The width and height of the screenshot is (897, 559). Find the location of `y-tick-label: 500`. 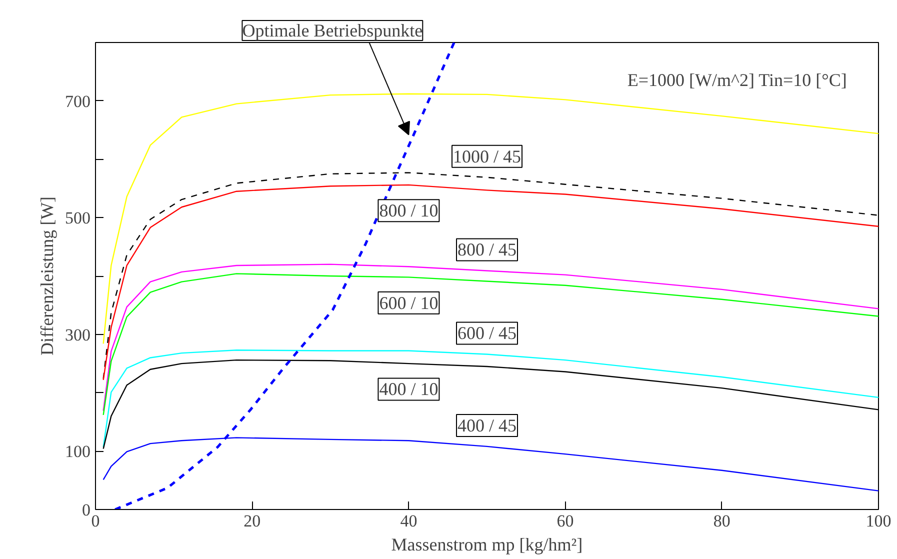

y-tick-label: 500 is located at coordinates (77, 218).